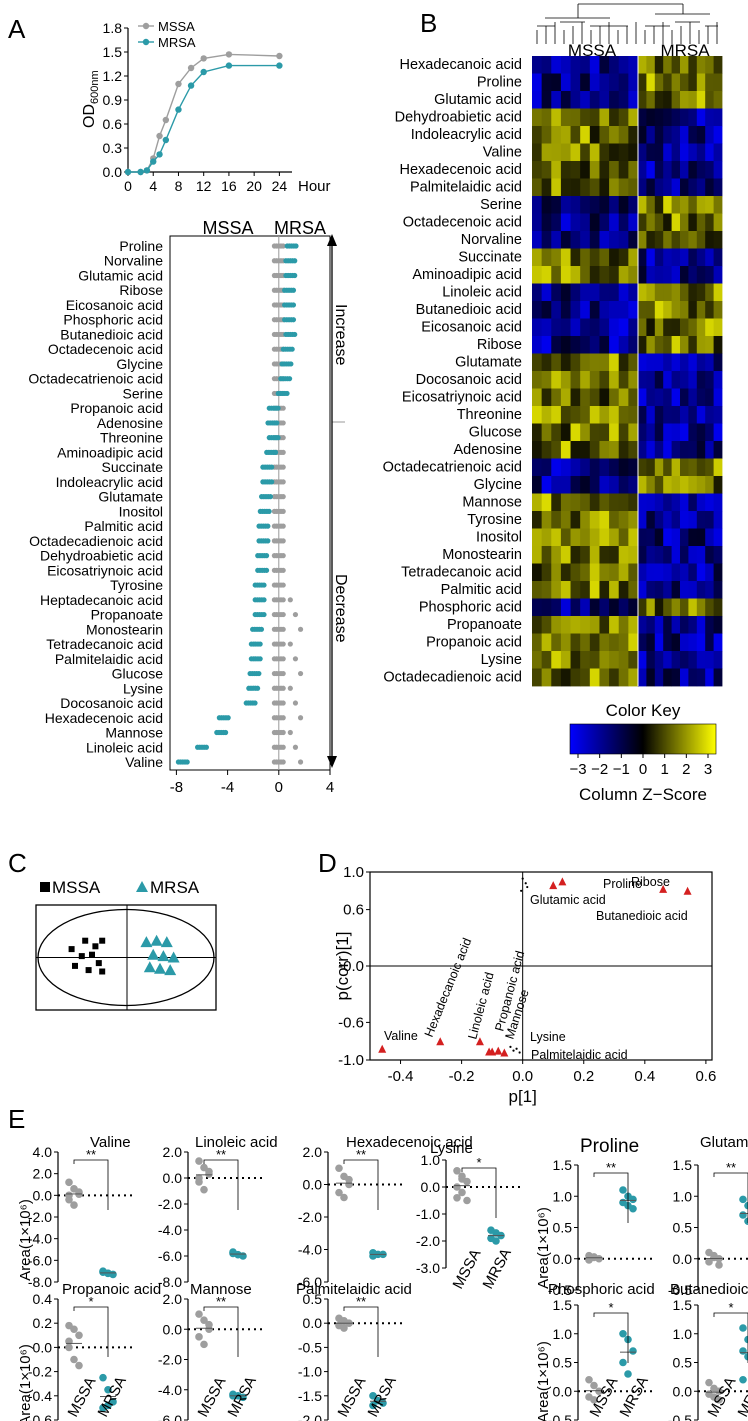 The image size is (748, 1421). What do you see at coordinates (499, 538) in the screenshot?
I see `heatmap-row-label: Inositol` at bounding box center [499, 538].